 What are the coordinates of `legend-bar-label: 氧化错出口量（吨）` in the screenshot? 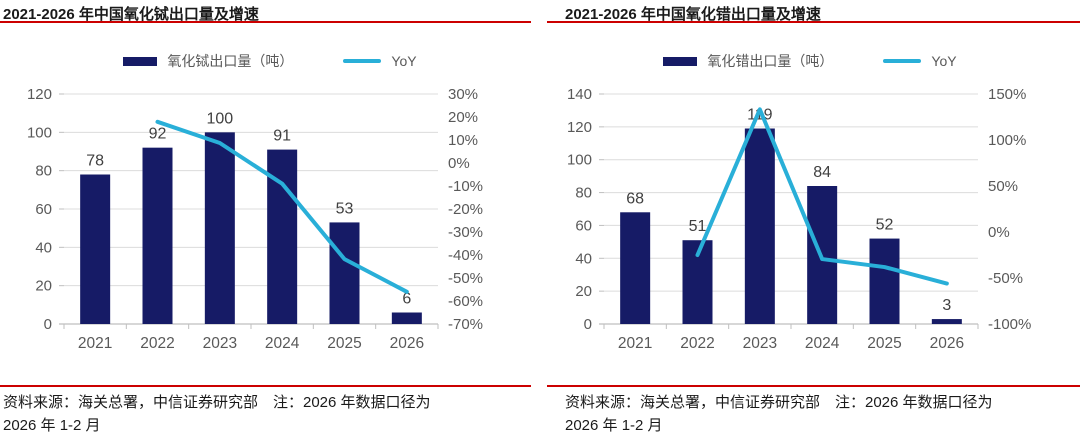 It's located at (770, 61).